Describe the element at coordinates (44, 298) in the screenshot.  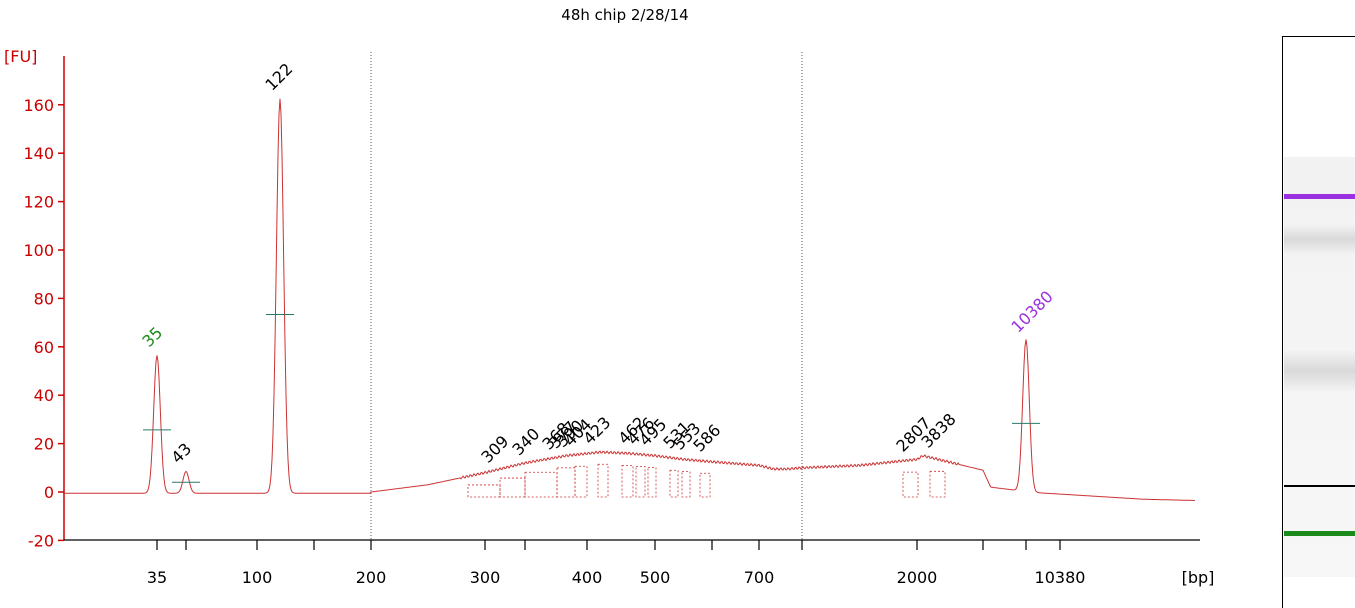
I see `y-tick-label: 80` at that location.